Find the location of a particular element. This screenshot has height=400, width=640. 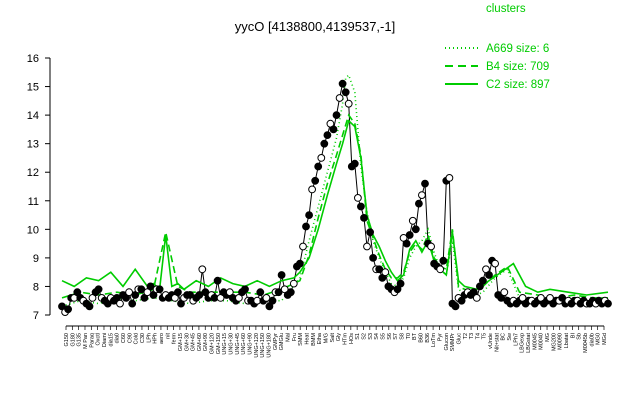

x-tick-label: dia0 is located at coordinates (118, 338).